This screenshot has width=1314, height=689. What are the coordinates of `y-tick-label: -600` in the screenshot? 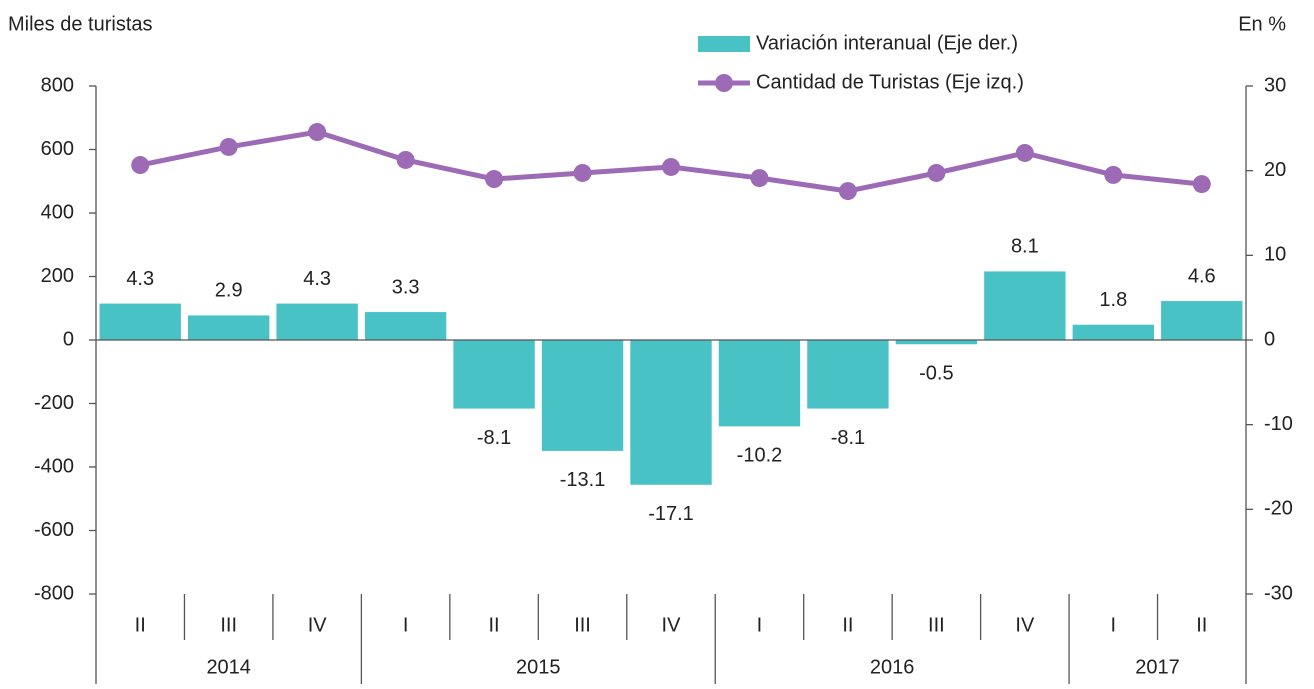 It's located at (54, 530).